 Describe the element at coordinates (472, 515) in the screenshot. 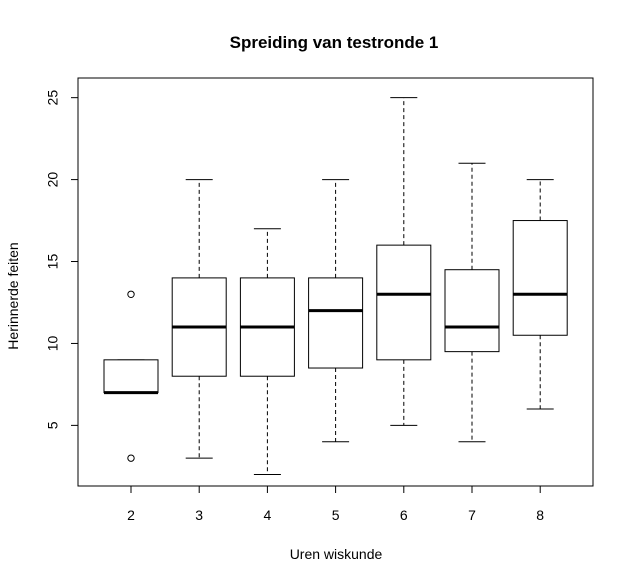

I see `x-tick-label: 7` at that location.